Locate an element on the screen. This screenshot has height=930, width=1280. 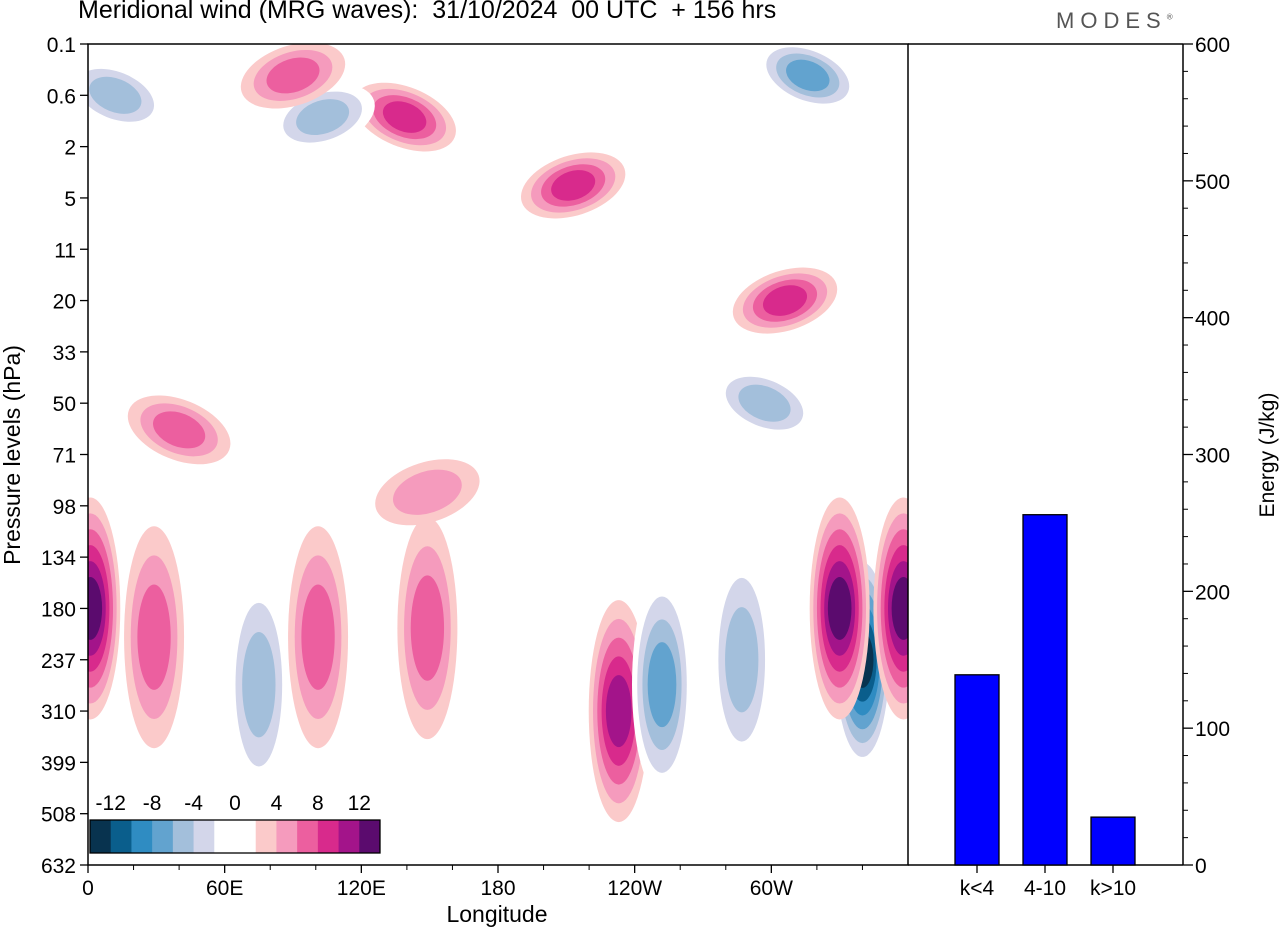
y-tick-label: 11 is located at coordinates (65, 250).